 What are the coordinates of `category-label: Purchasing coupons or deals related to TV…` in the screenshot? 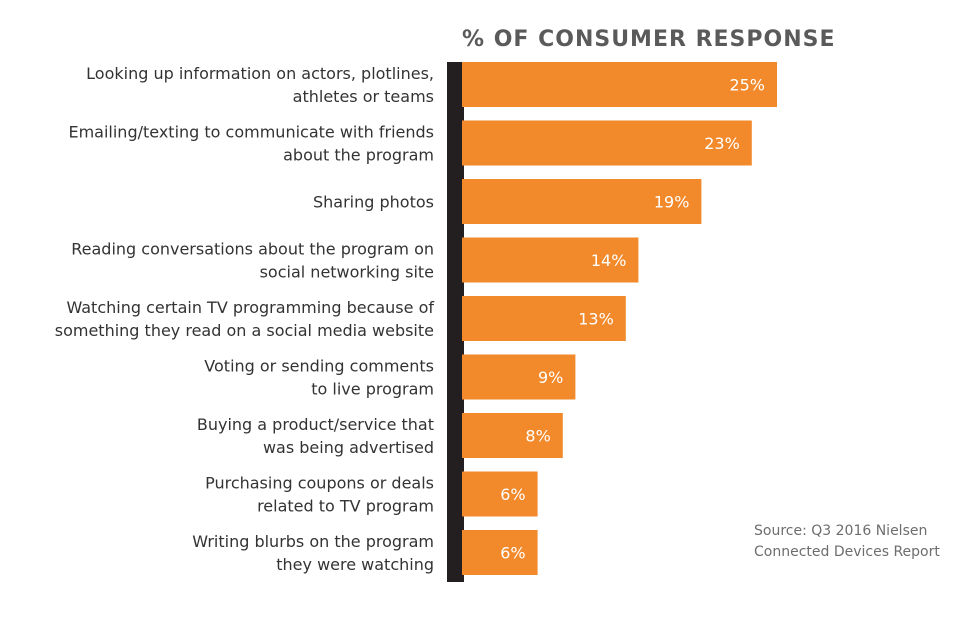 It's located at (319, 495).